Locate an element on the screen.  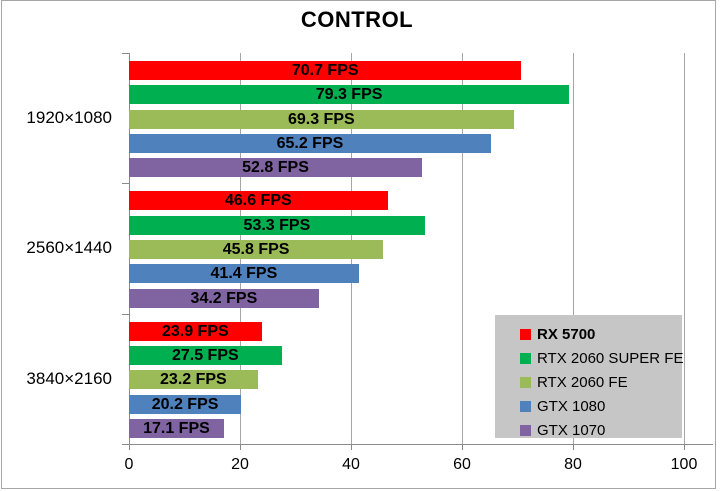
legend-item: GTX 1070 is located at coordinates (588, 430).